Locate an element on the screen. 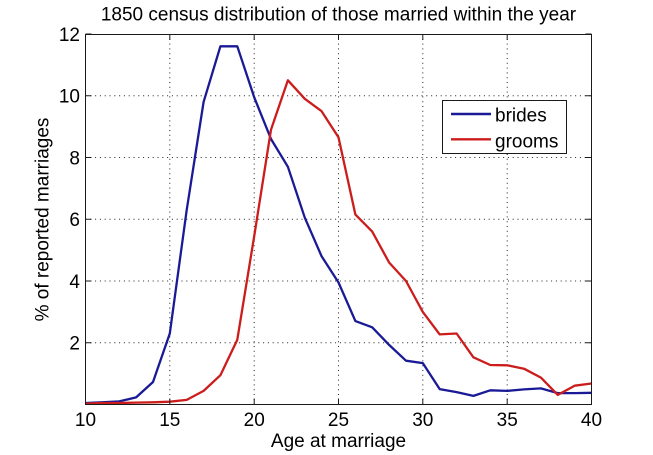 The width and height of the screenshot is (653, 455). svg-text: 4 is located at coordinates (74, 282).